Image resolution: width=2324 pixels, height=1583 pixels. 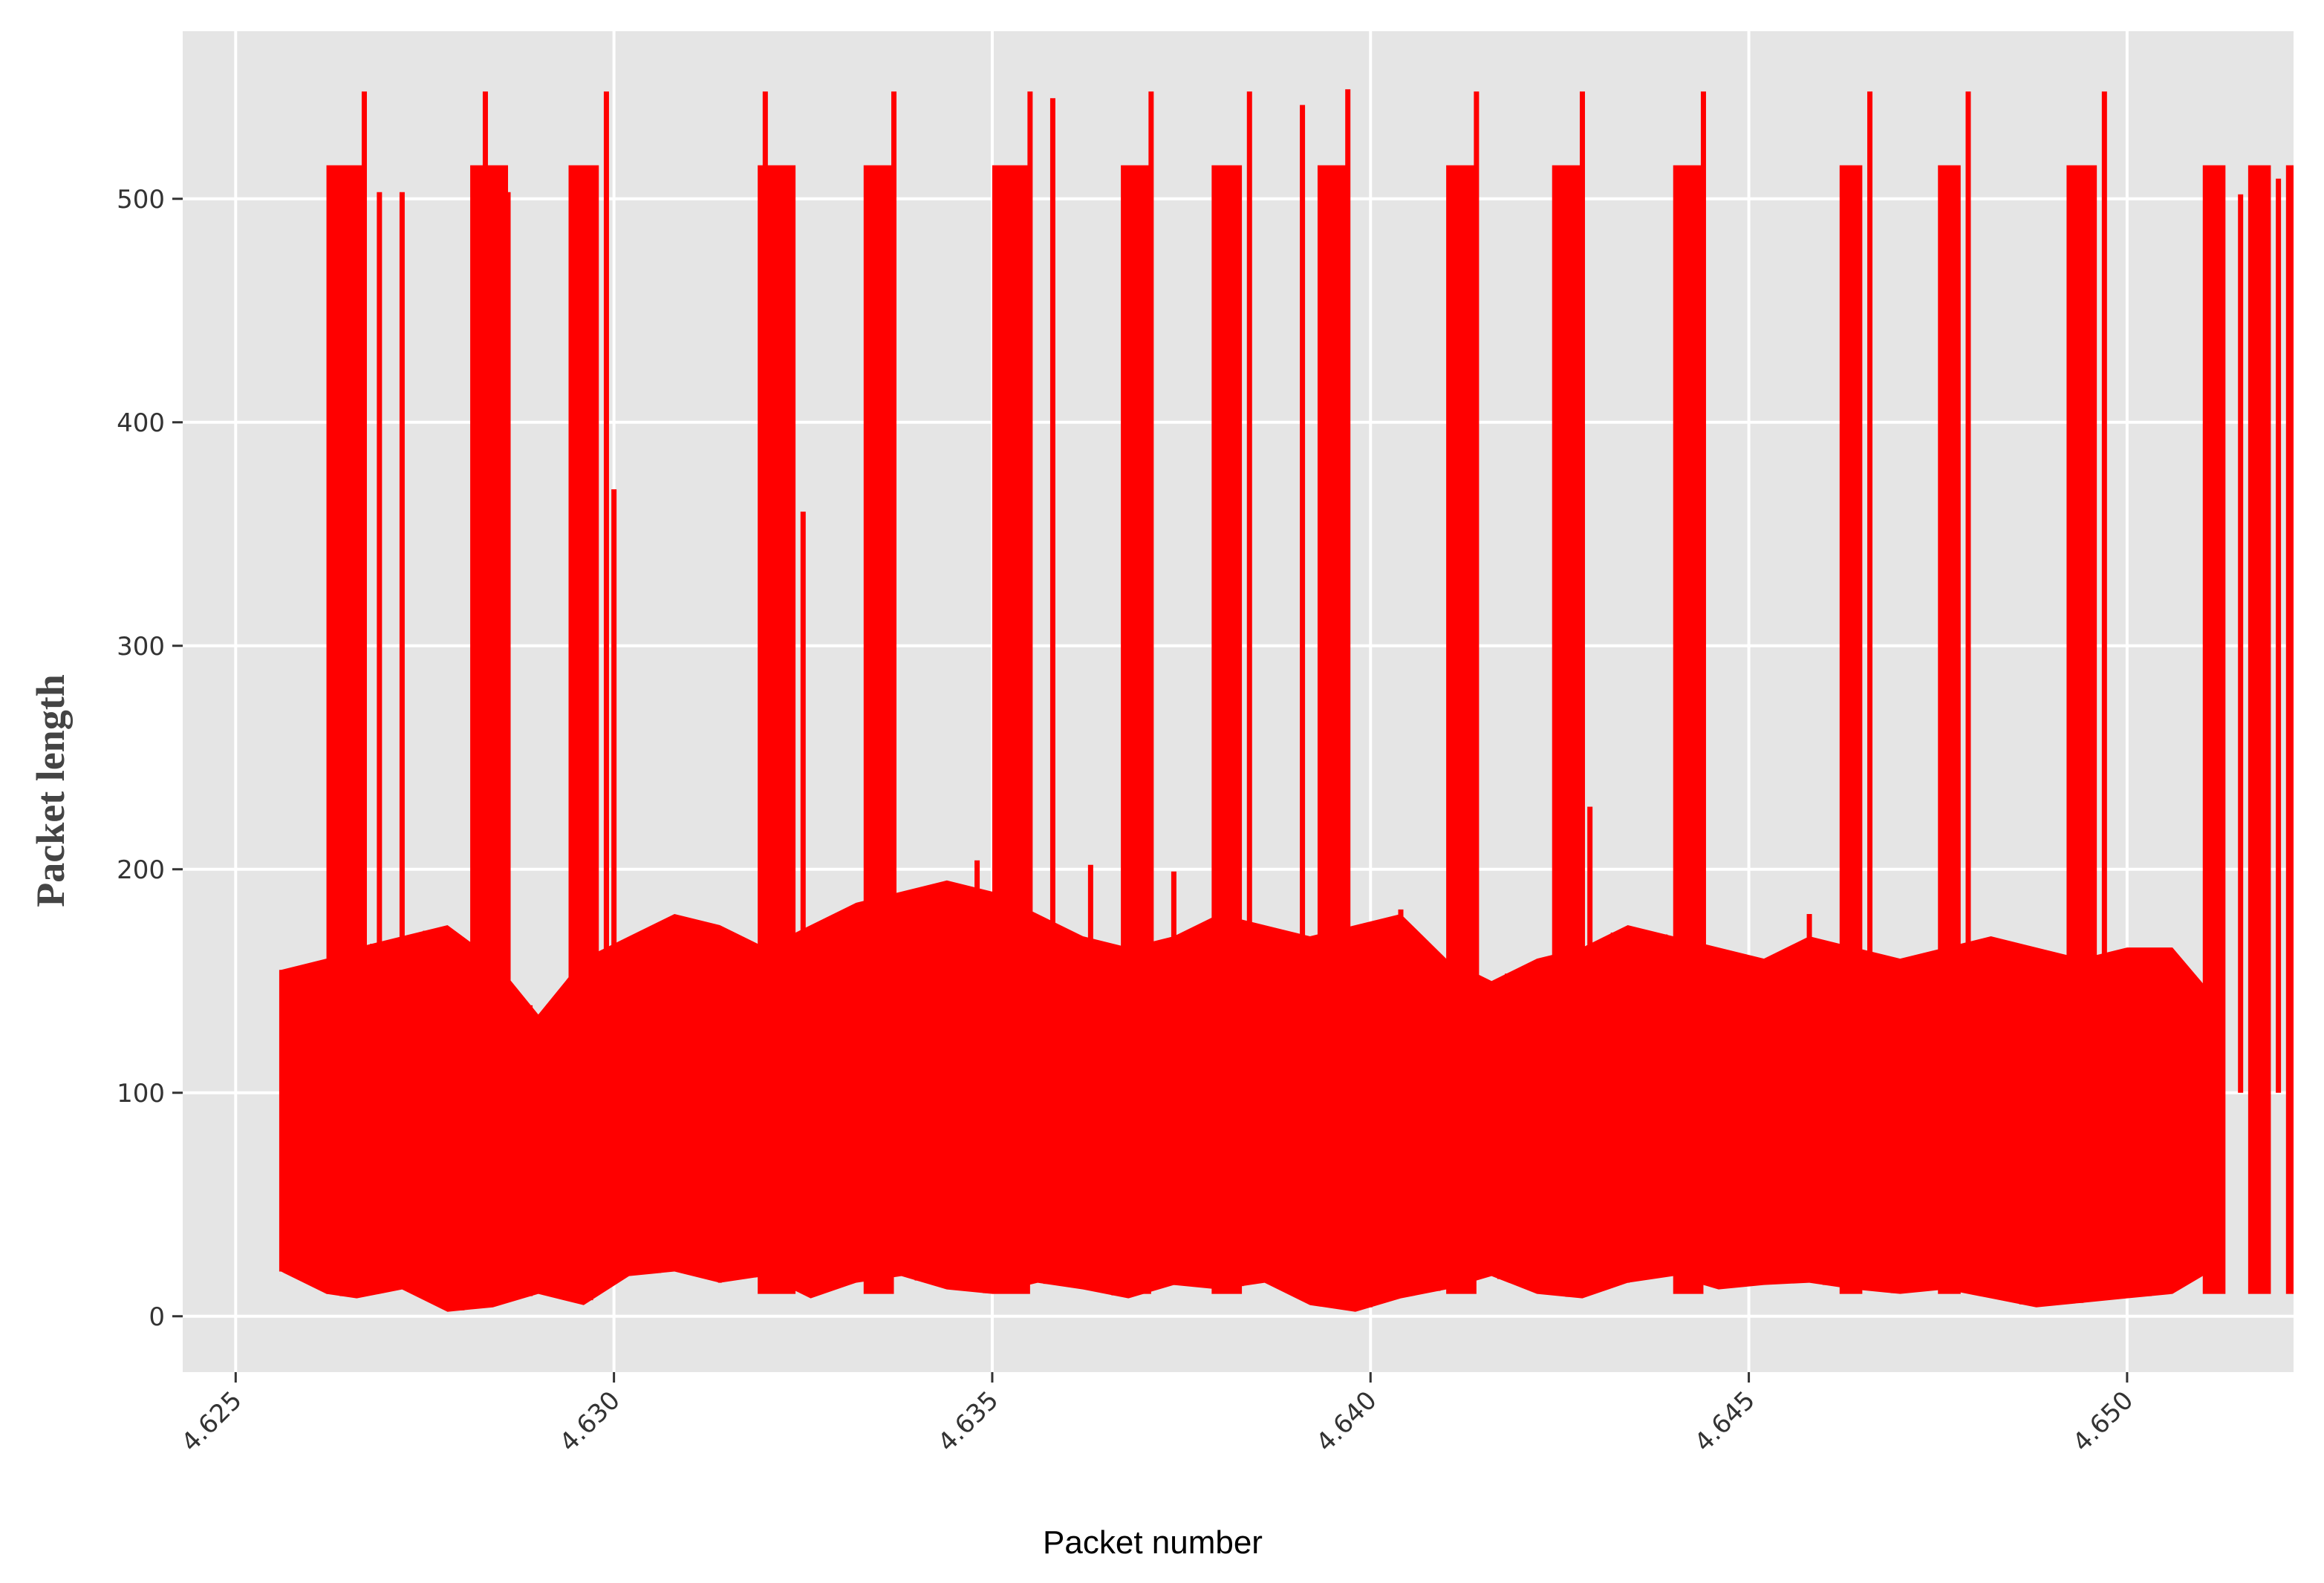 I want to click on y-tick-label: 100, so click(x=141, y=1094).